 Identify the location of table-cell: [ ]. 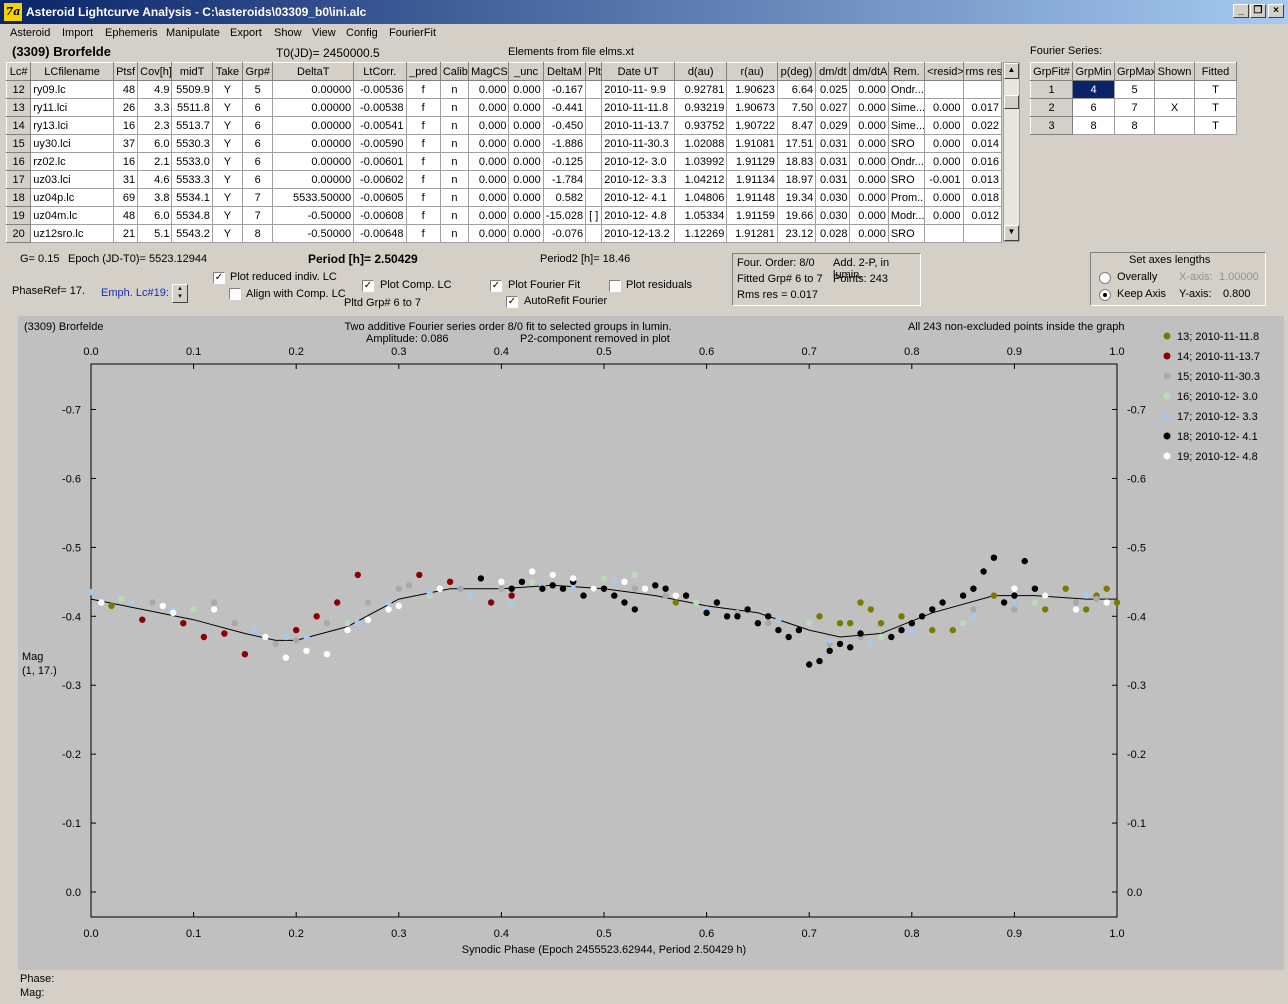
(594, 215).